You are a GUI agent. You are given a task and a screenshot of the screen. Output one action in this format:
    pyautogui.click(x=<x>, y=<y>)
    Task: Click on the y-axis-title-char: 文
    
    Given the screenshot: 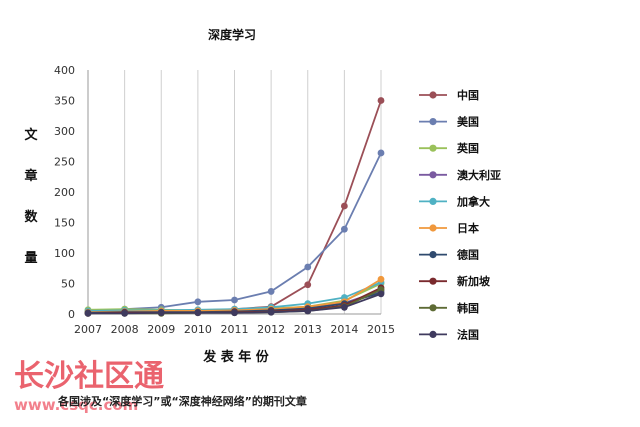 What is the action you would take?
    pyautogui.click(x=31, y=135)
    